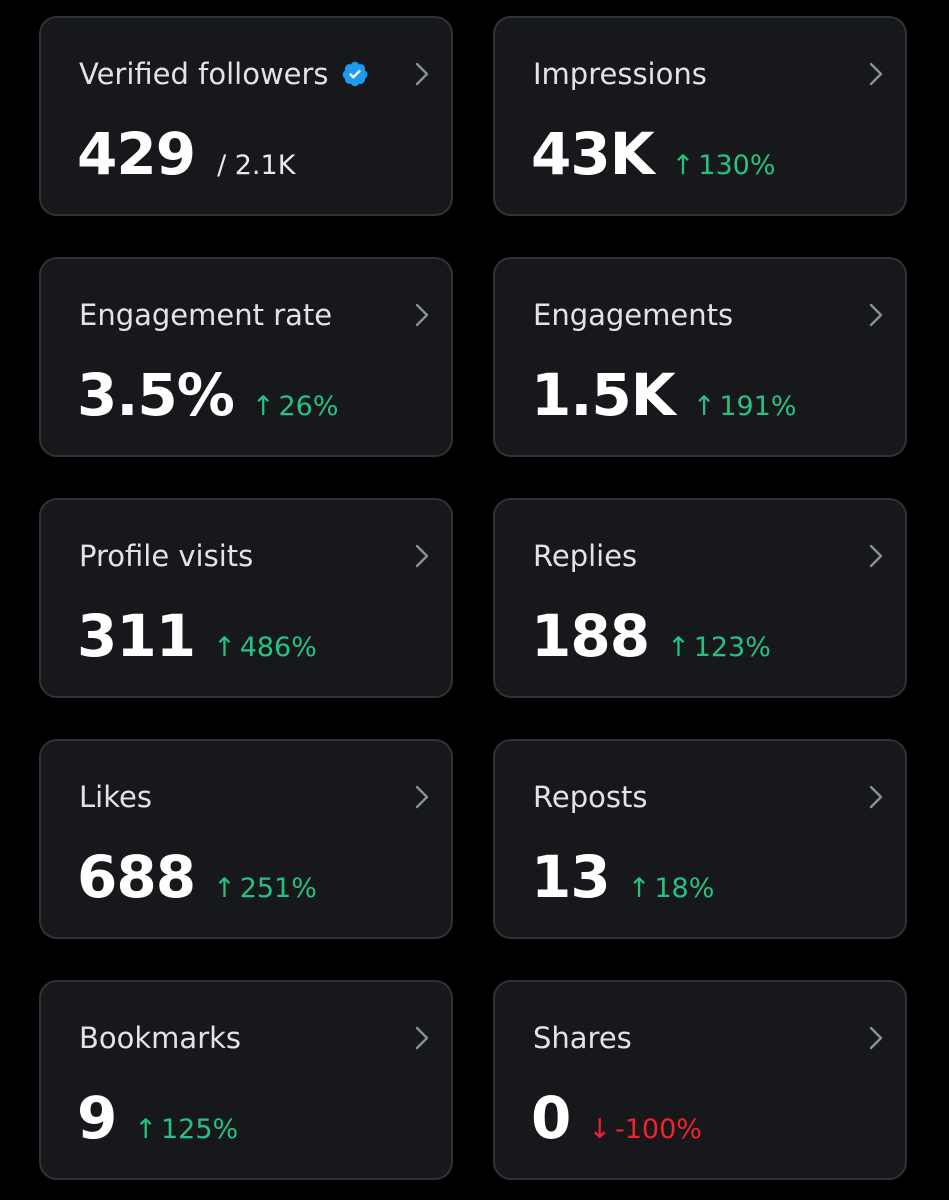  Describe the element at coordinates (278, 647) in the screenshot. I see `change-percent: 486%` at that location.